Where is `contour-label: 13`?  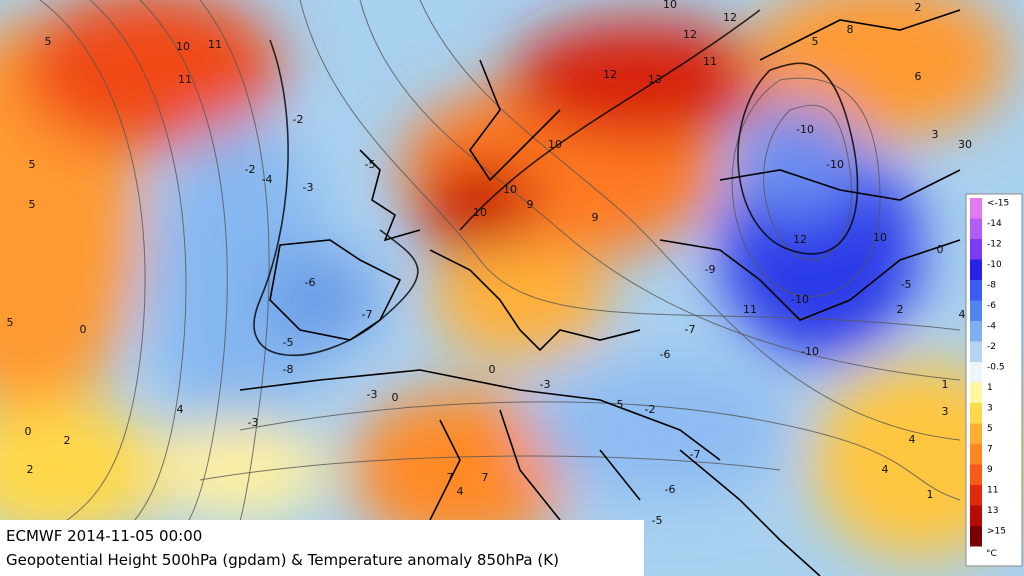
contour-label: 13 is located at coordinates (655, 79).